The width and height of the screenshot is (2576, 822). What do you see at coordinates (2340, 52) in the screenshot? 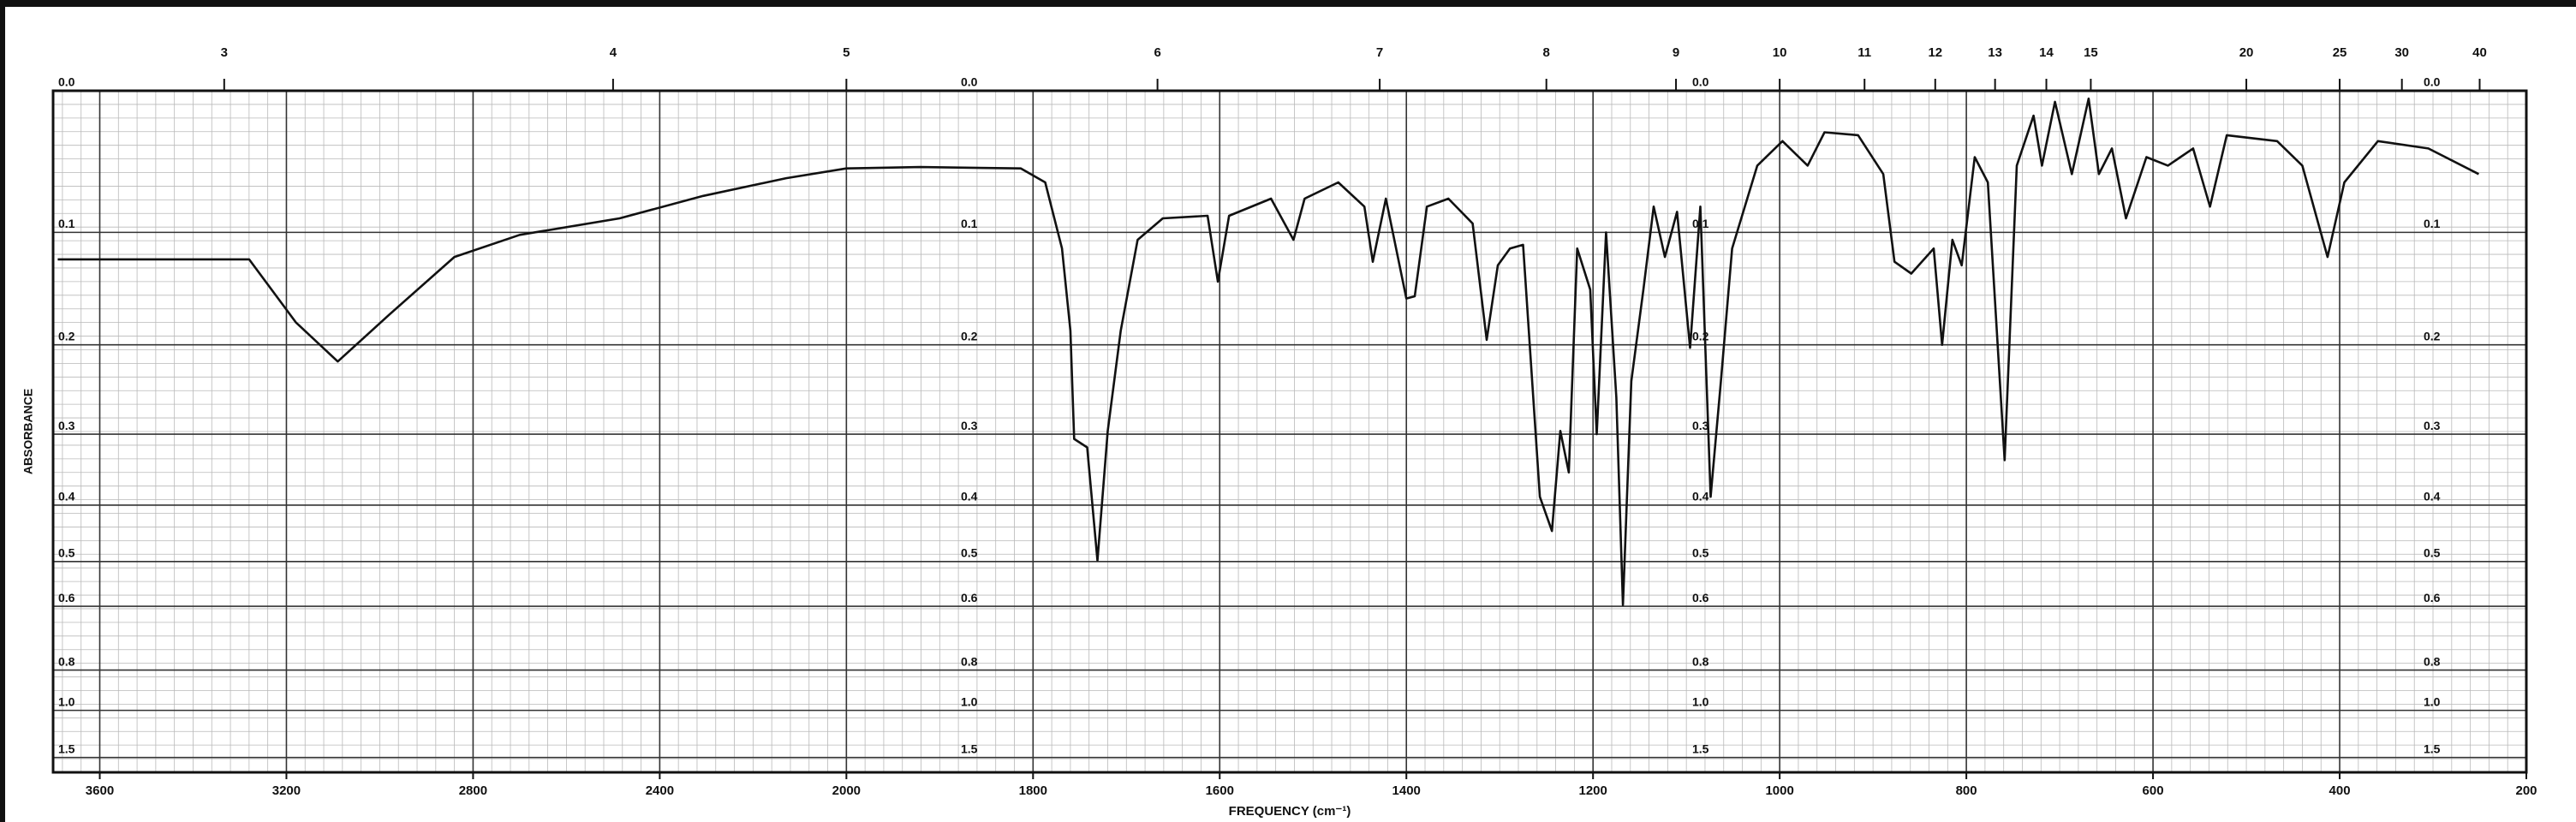
I see `x2-tick-label: 25` at bounding box center [2340, 52].